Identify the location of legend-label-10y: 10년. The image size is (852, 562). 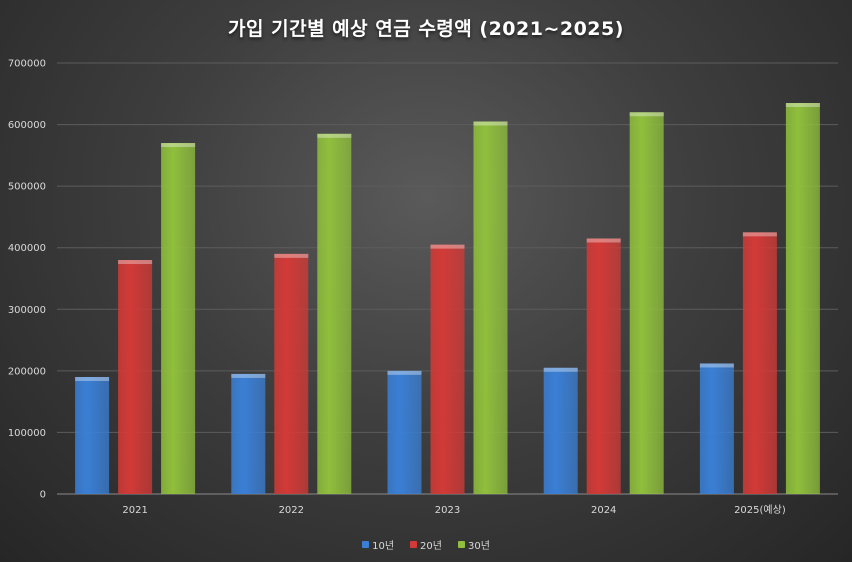
(383, 546).